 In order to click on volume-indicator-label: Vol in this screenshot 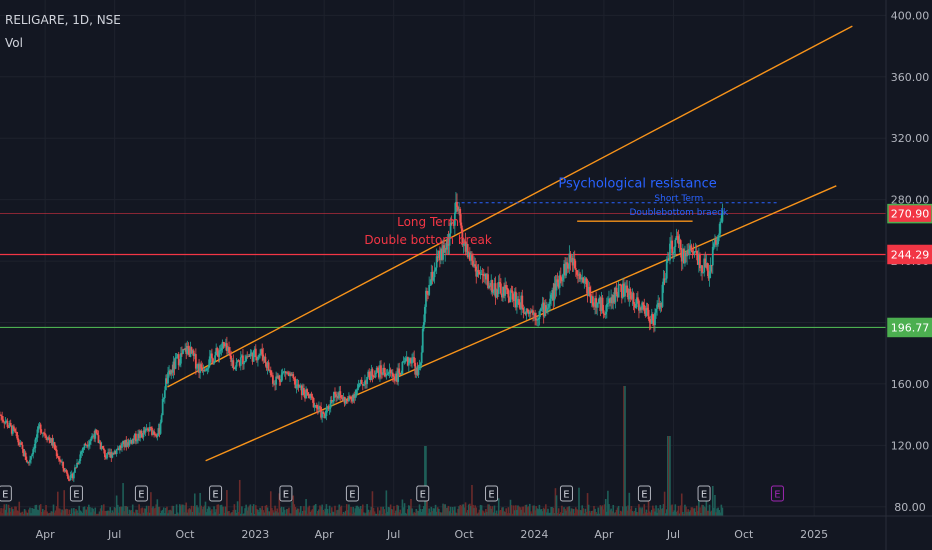, I will do `click(14, 43)`.